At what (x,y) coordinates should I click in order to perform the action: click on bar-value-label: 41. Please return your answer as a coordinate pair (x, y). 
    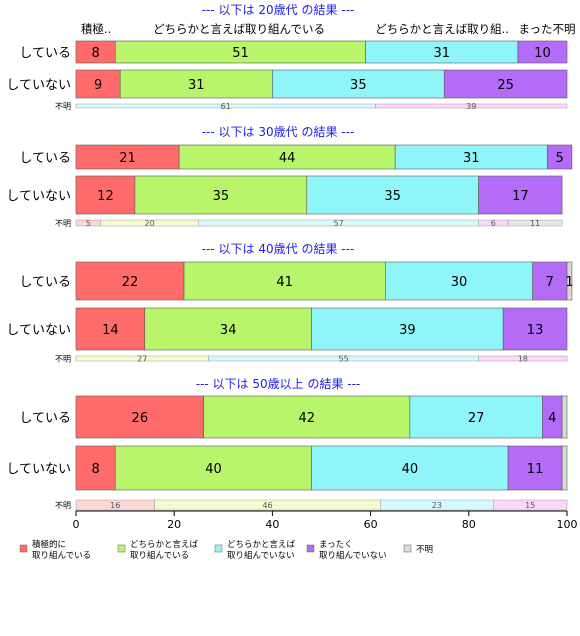
    Looking at the image, I should click on (284, 282).